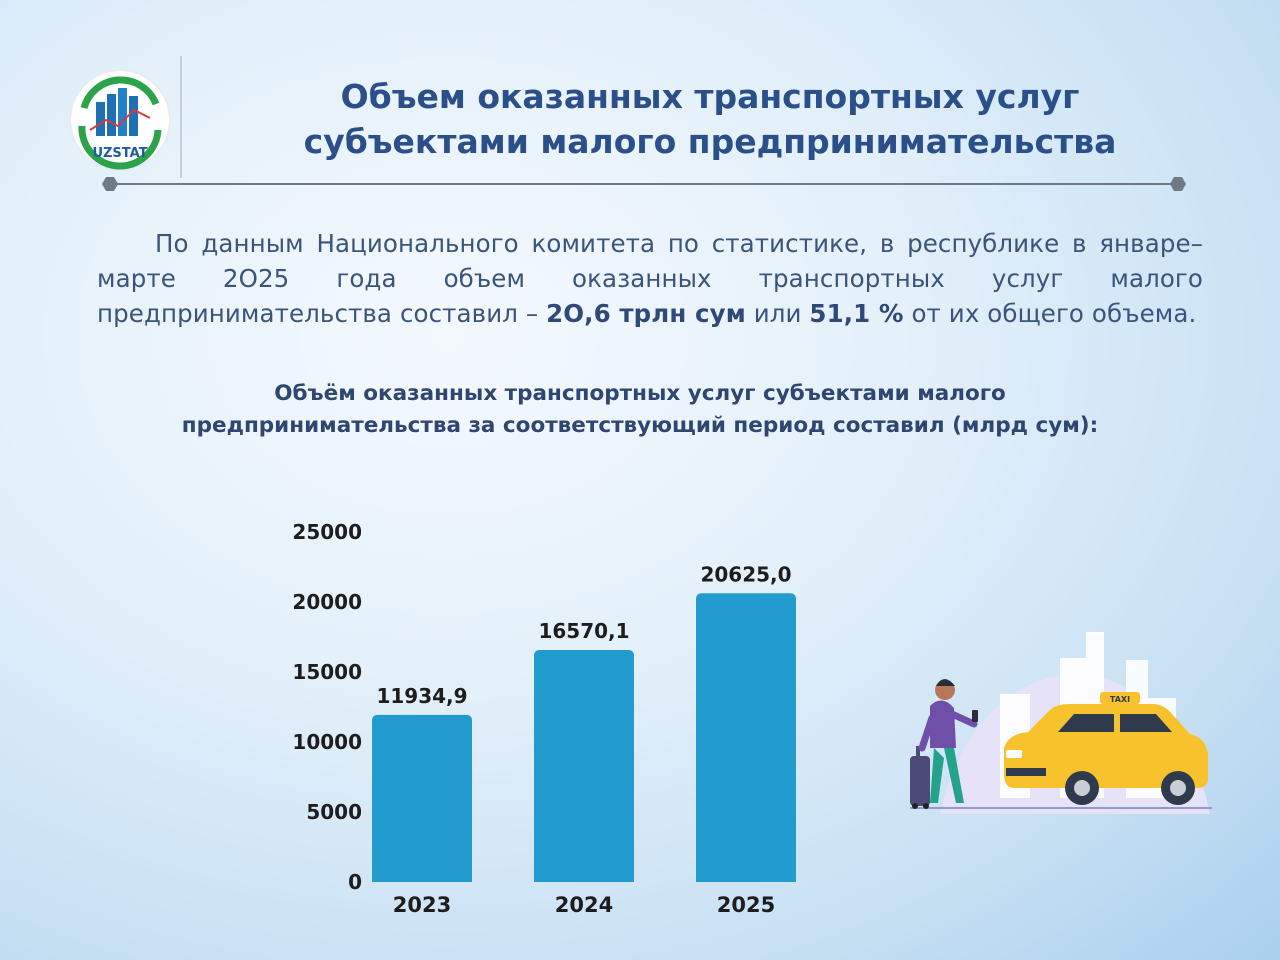 This screenshot has width=1280, height=960. What do you see at coordinates (327, 532) in the screenshot?
I see `y-tick-label: 25000` at bounding box center [327, 532].